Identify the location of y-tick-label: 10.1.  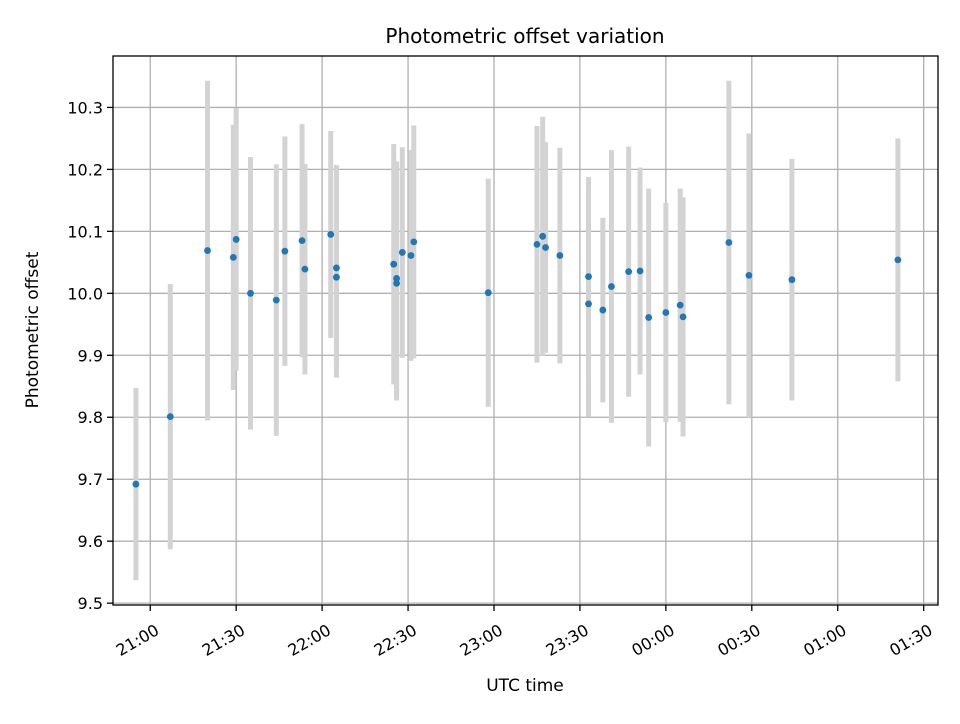
(85, 231).